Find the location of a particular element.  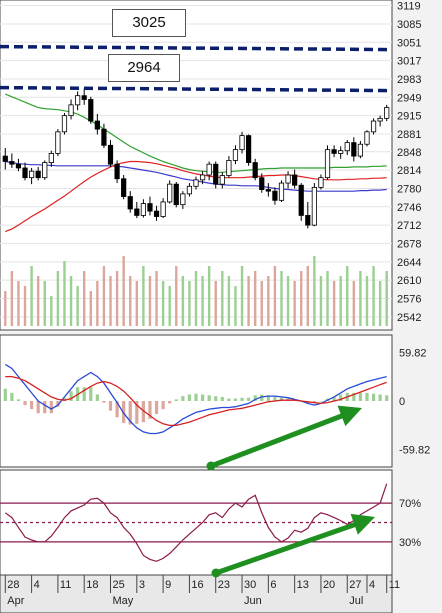

date-axis: 28 4 11 18 25 3 9 16 23 30 6 13 20 27 4 11 Apr May Jun Jul is located at coordinates (200, 593).